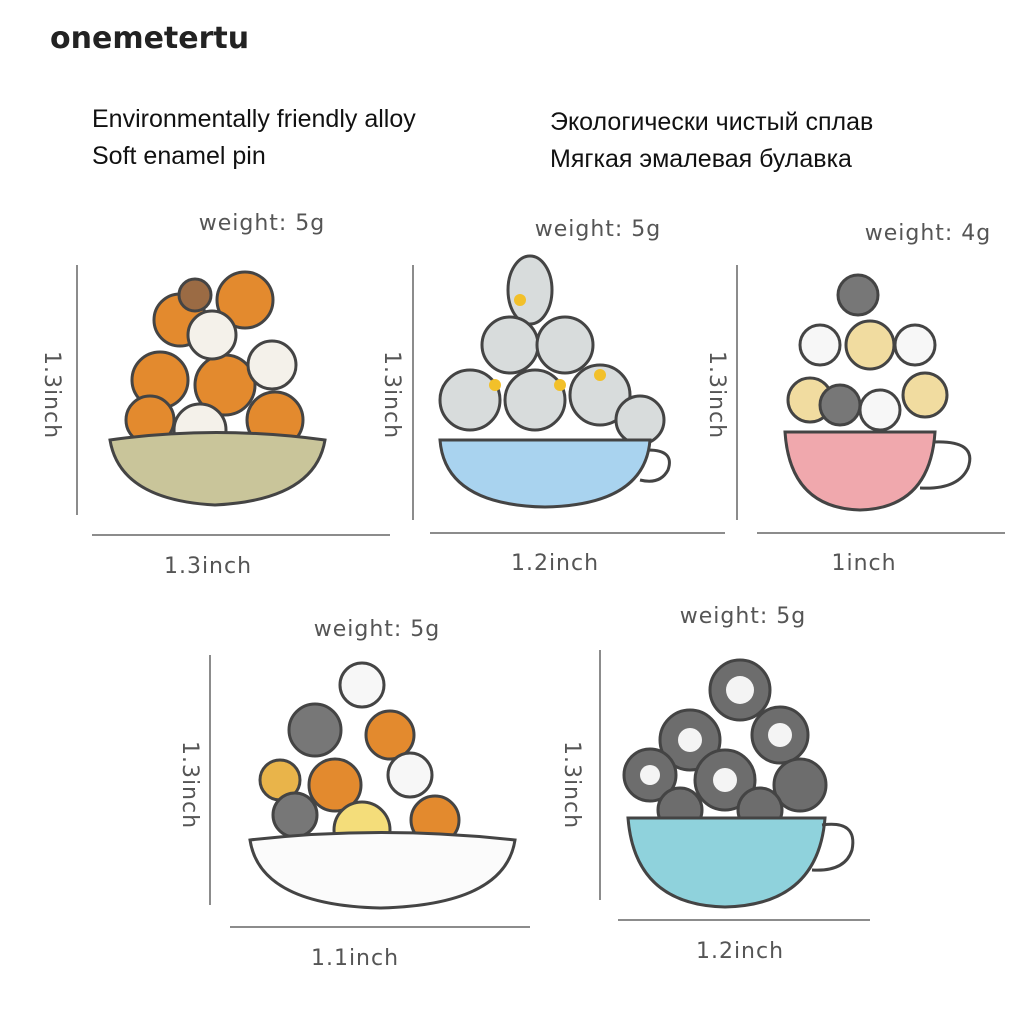  Describe the element at coordinates (854, 398) in the screenshot. I see `pin-rabbits: weight: 4g 1.3inch 1inch` at that location.